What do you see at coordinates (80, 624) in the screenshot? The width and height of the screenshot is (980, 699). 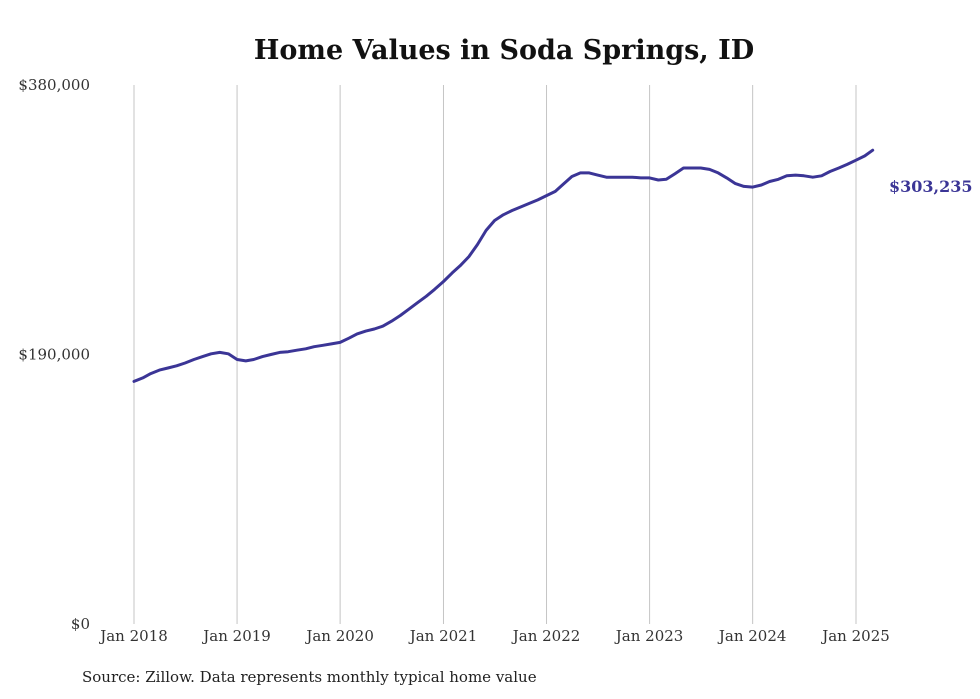 I see `y-tick-label: $0` at bounding box center [80, 624].